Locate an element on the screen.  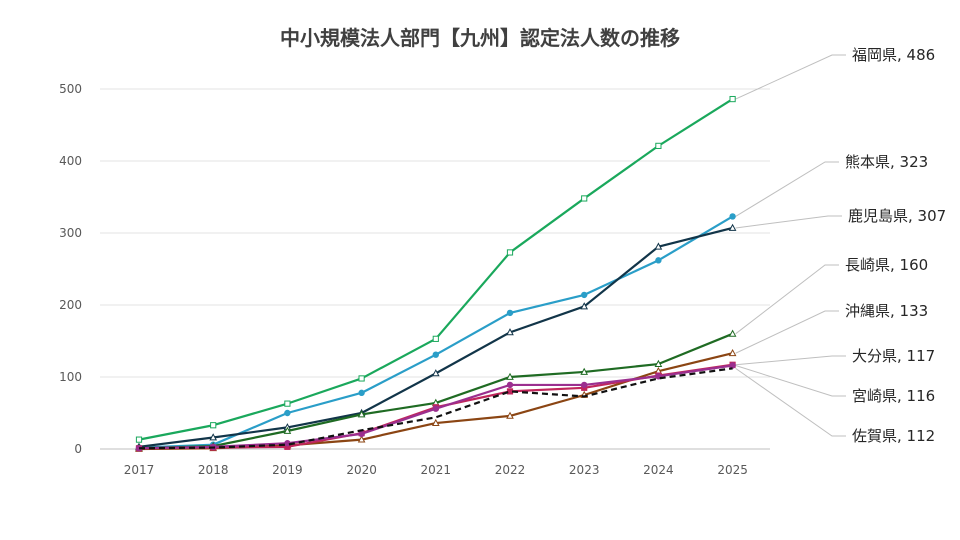
series-佐賀県 is located at coordinates (435, 408).